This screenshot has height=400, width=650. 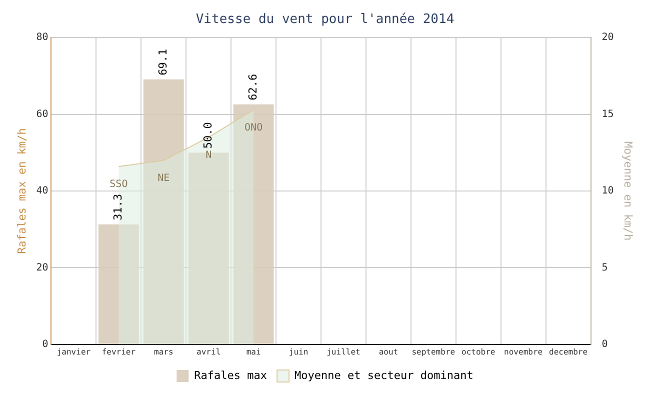 I want to click on legend-label: Rafales max, so click(x=231, y=375).